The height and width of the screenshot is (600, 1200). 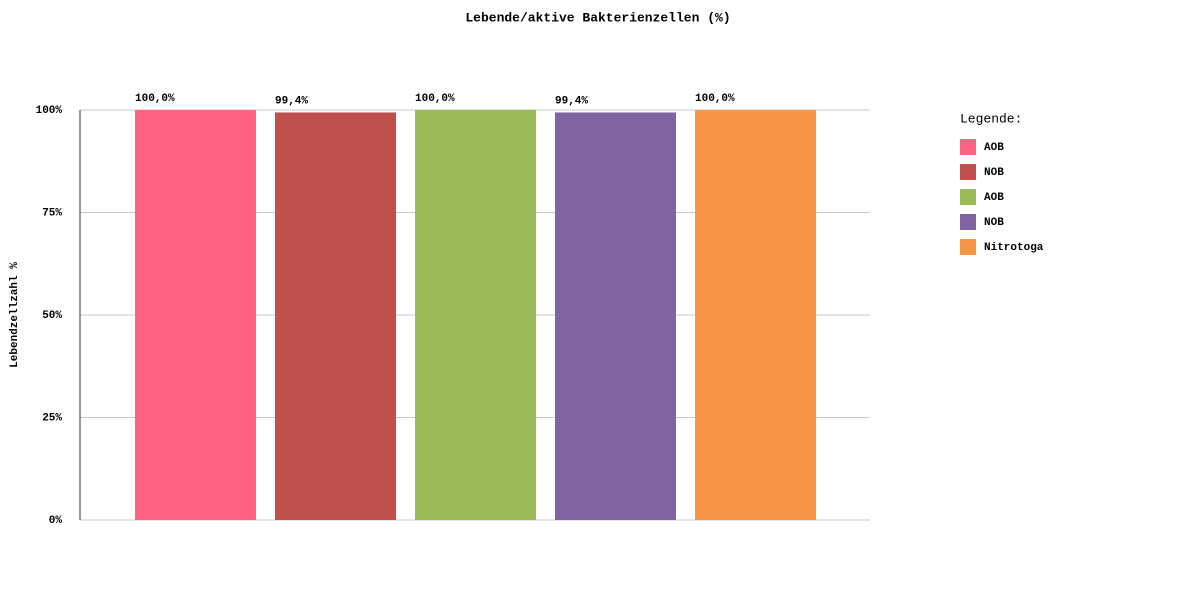 I want to click on chart-title: Lebende/aktive Bakterienzellen (%), so click(x=597, y=17).